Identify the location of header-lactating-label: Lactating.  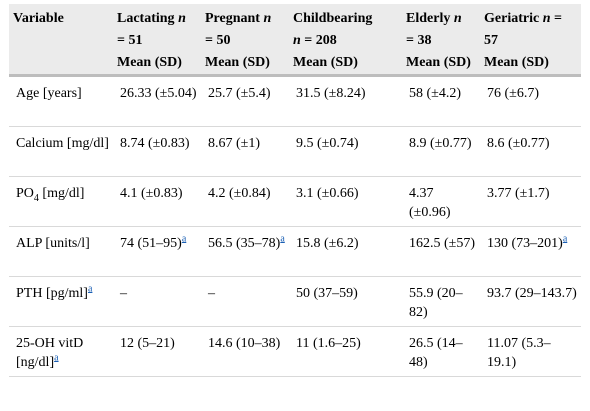
(146, 18).